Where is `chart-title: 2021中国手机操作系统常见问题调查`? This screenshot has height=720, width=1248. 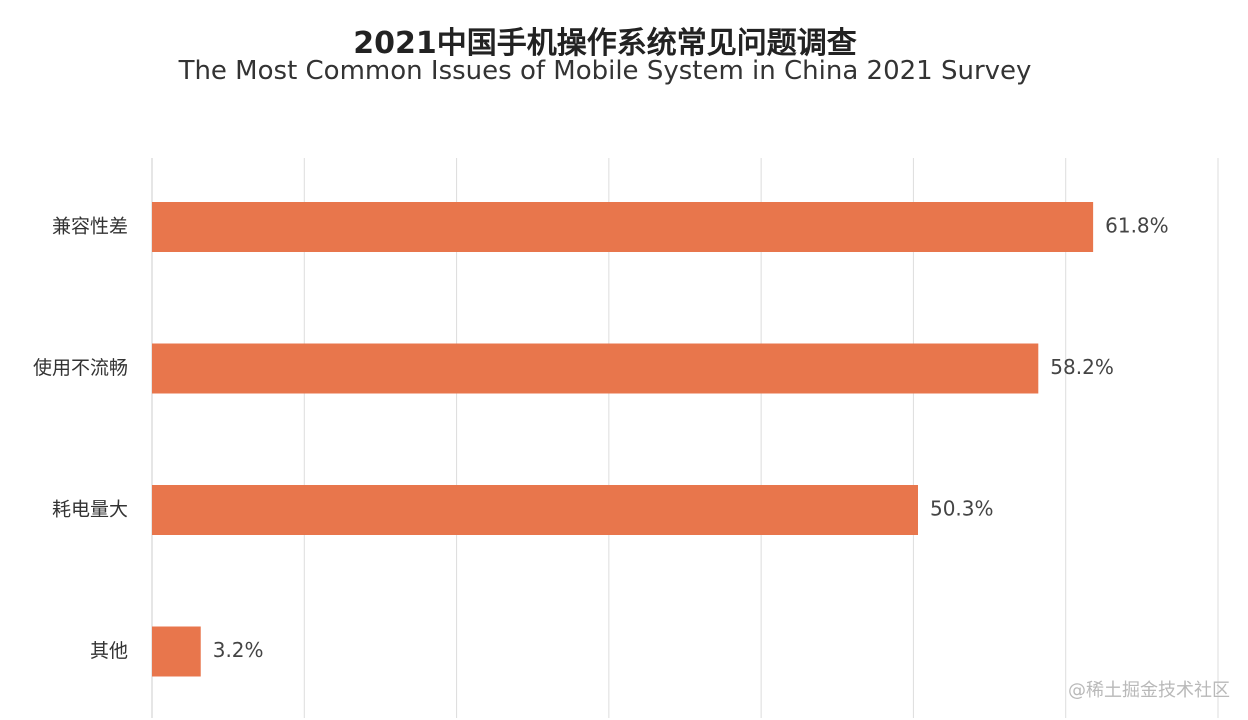
chart-title: 2021中国手机操作系统常见问题调查 is located at coordinates (605, 43).